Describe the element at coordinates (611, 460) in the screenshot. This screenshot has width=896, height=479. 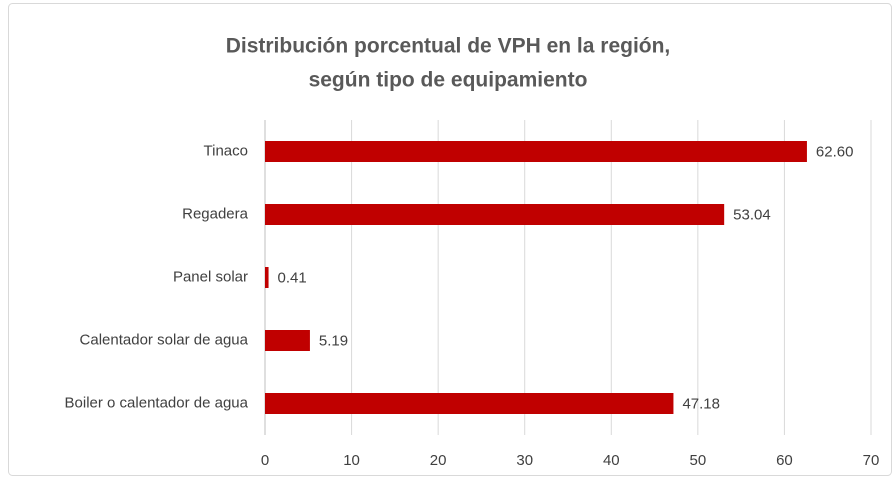
I see `x-tick-label: 40` at that location.